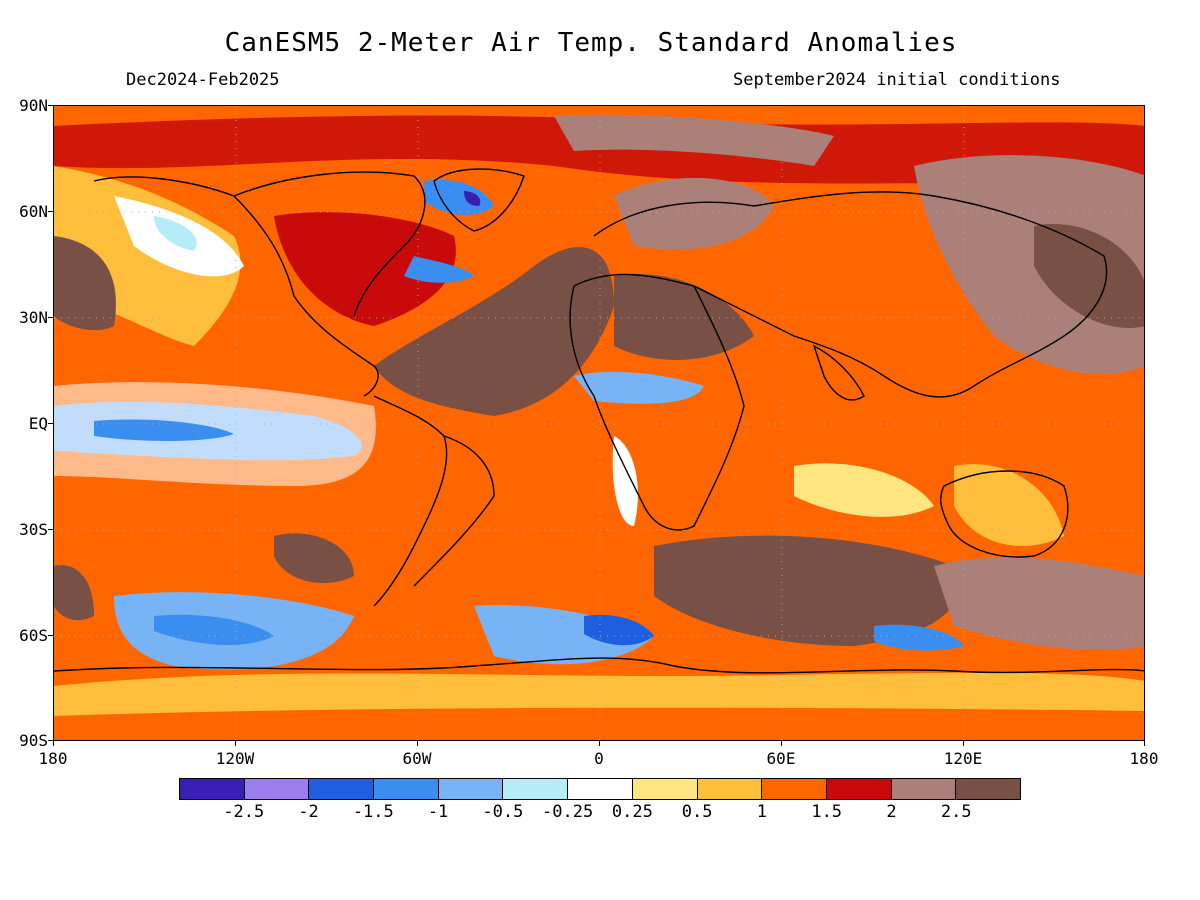 The width and height of the screenshot is (1200, 900). What do you see at coordinates (697, 812) in the screenshot?
I see `colorbar-label: 0.5` at bounding box center [697, 812].